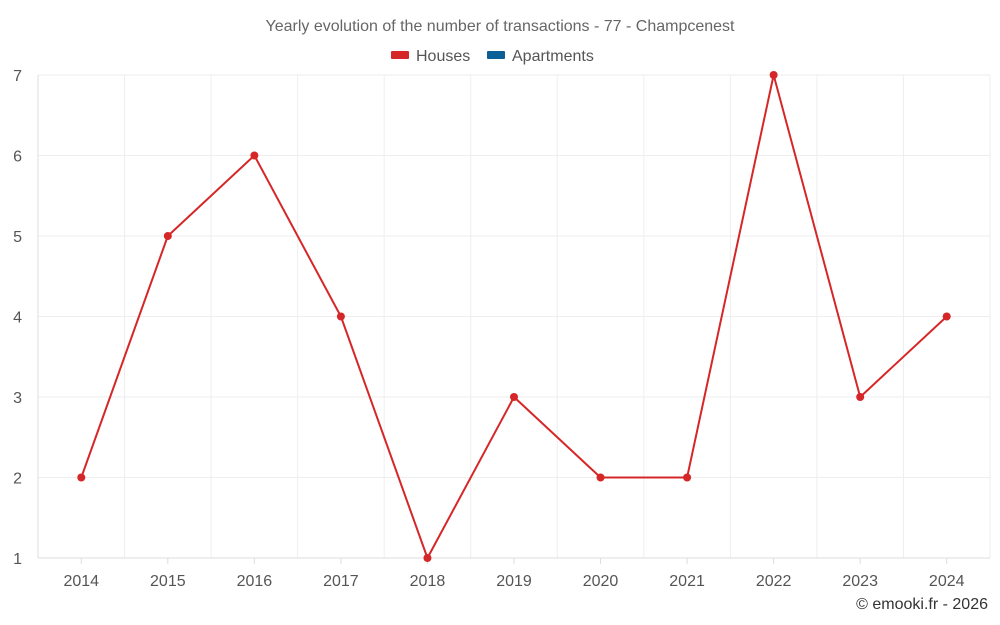  What do you see at coordinates (428, 581) in the screenshot?
I see `x-tick-label: 2018` at bounding box center [428, 581].